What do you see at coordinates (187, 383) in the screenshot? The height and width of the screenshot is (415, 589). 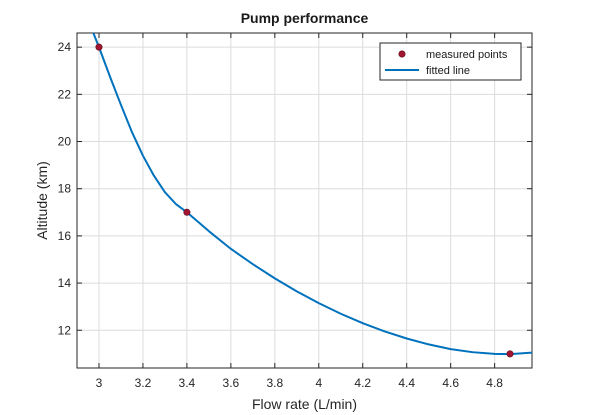 I see `x-tick-label: 3.4` at bounding box center [187, 383].